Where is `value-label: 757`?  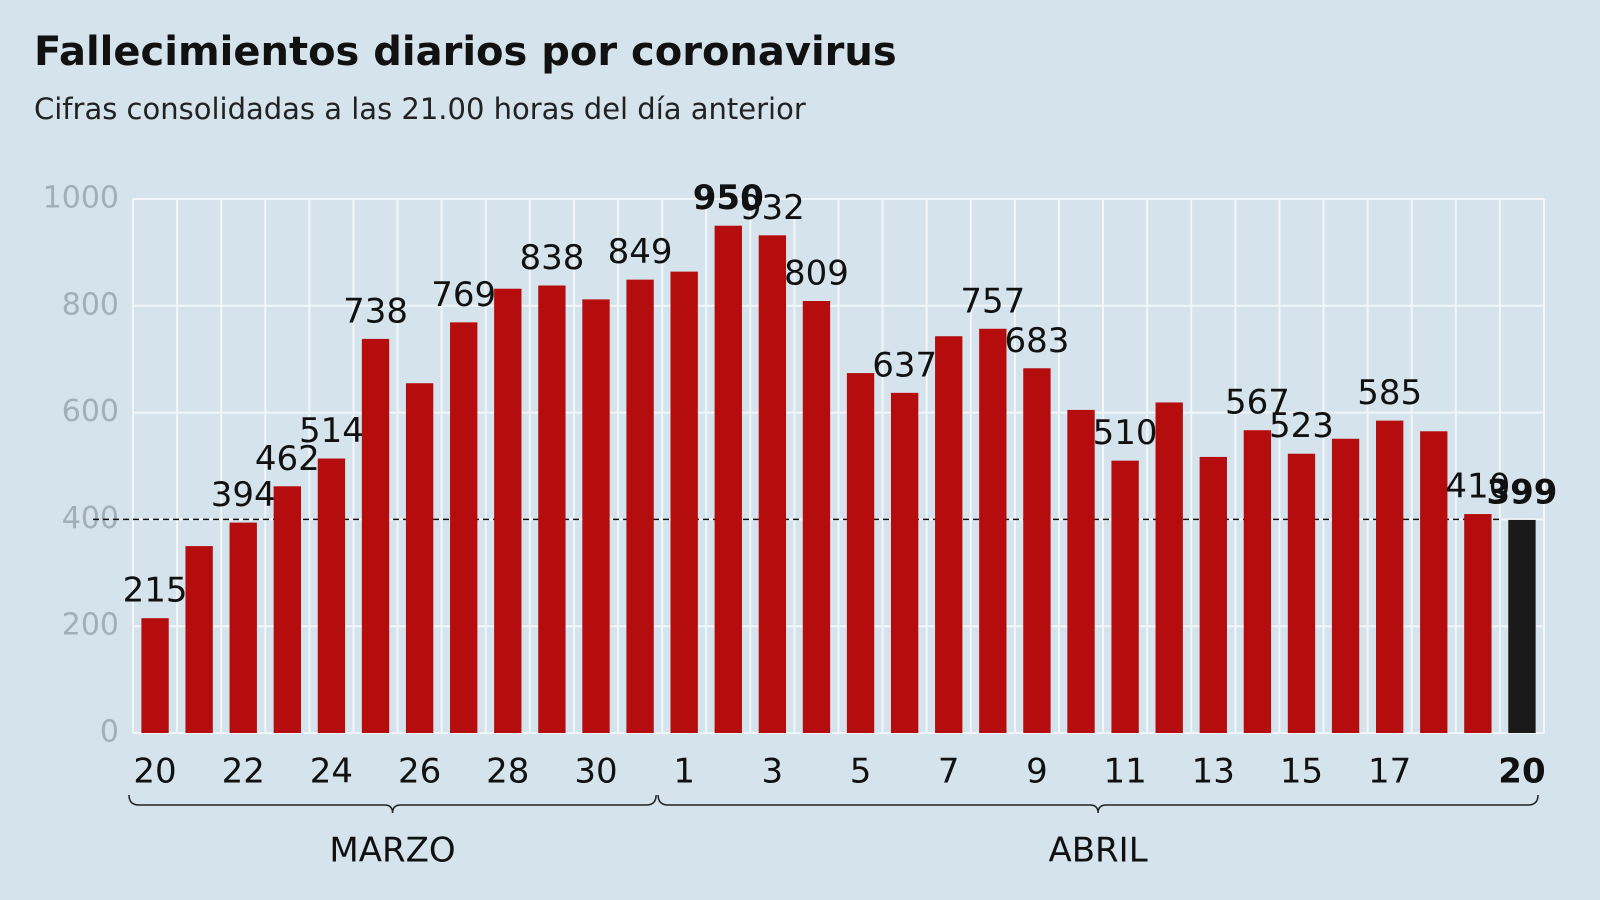
value-label: 757 is located at coordinates (992, 301).